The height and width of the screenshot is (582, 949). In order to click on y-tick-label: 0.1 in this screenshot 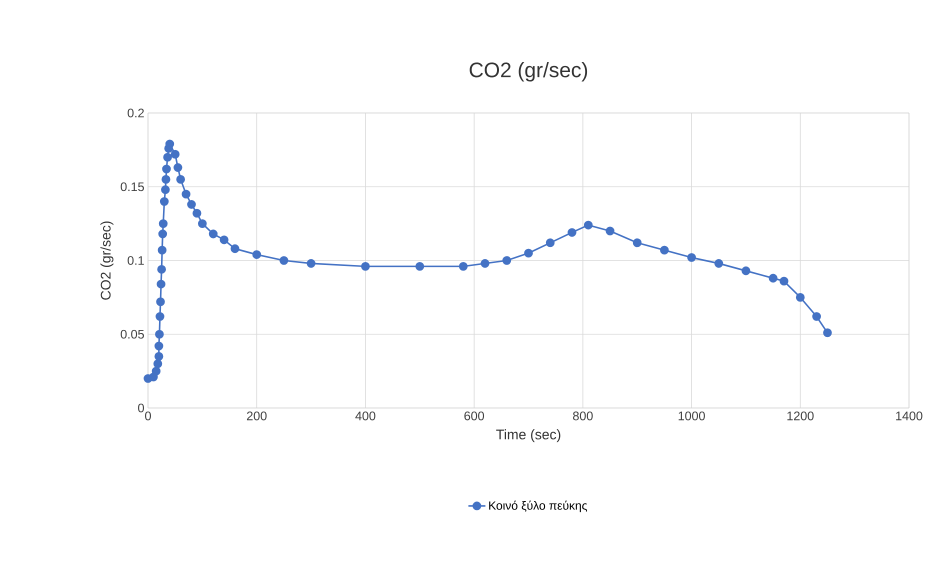, I will do `click(136, 260)`.